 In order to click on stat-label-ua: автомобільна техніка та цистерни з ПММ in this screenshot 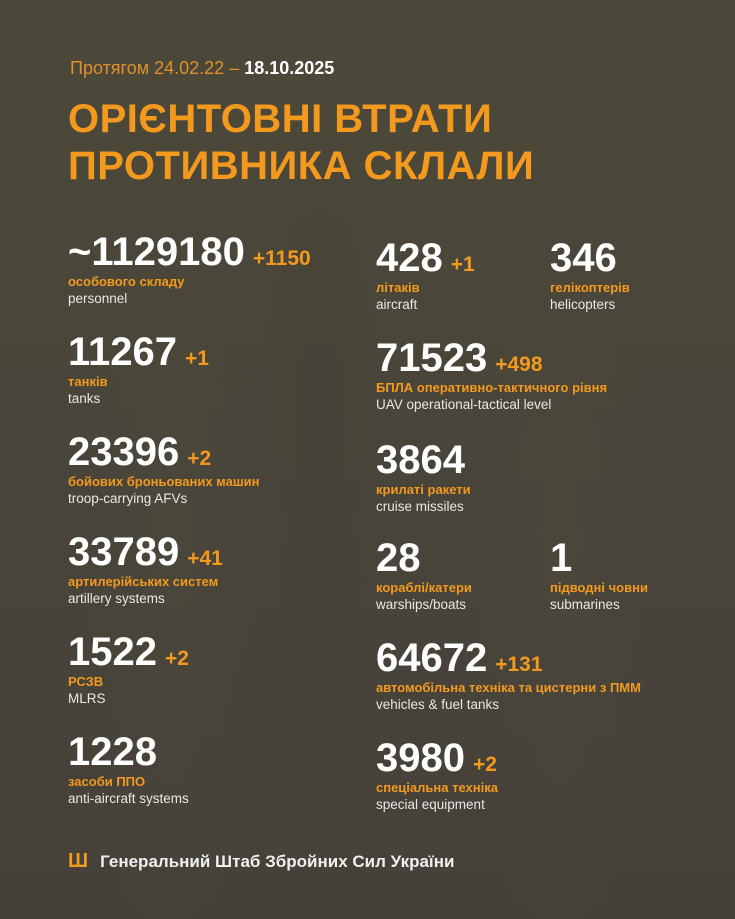, I will do `click(508, 687)`.